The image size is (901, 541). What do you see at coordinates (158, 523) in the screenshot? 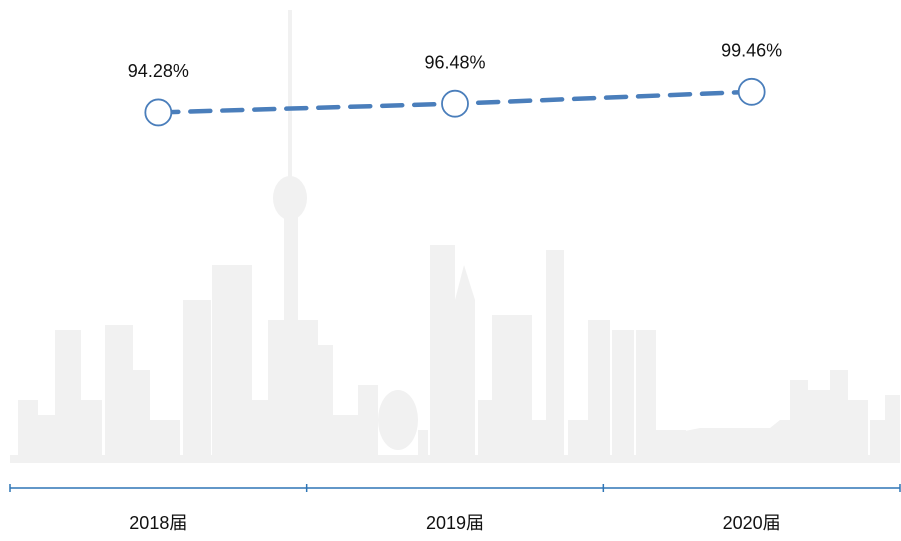
I see `x-tick-label: 2018届` at bounding box center [158, 523].